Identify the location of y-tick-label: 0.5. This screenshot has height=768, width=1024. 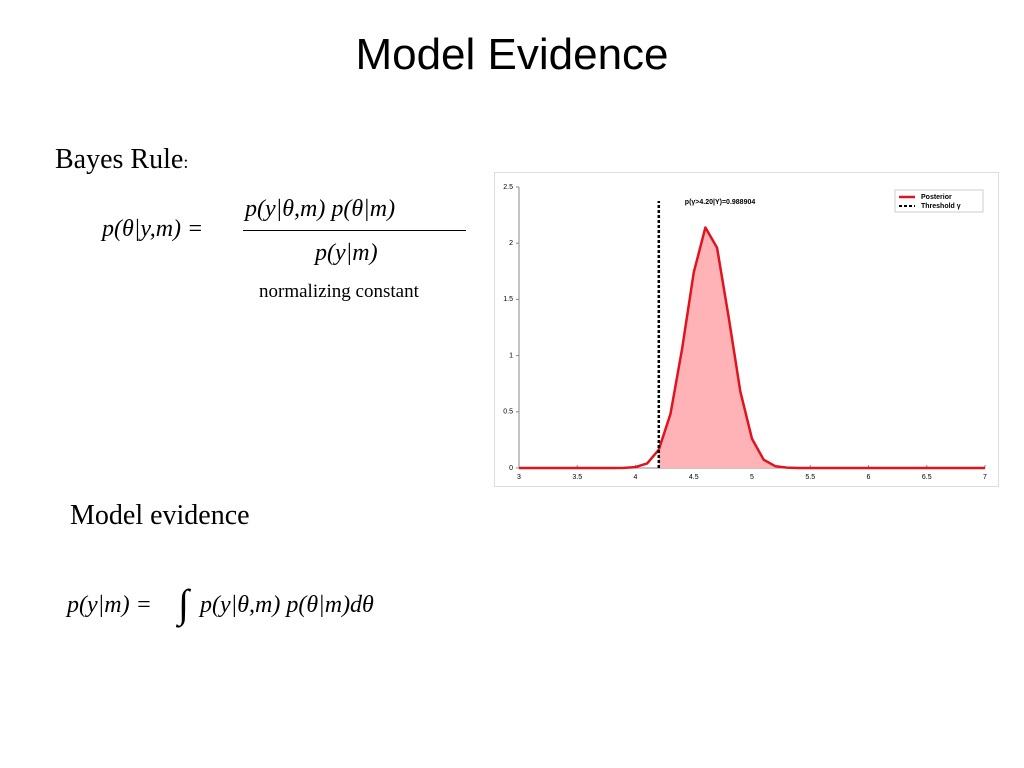
(508, 412).